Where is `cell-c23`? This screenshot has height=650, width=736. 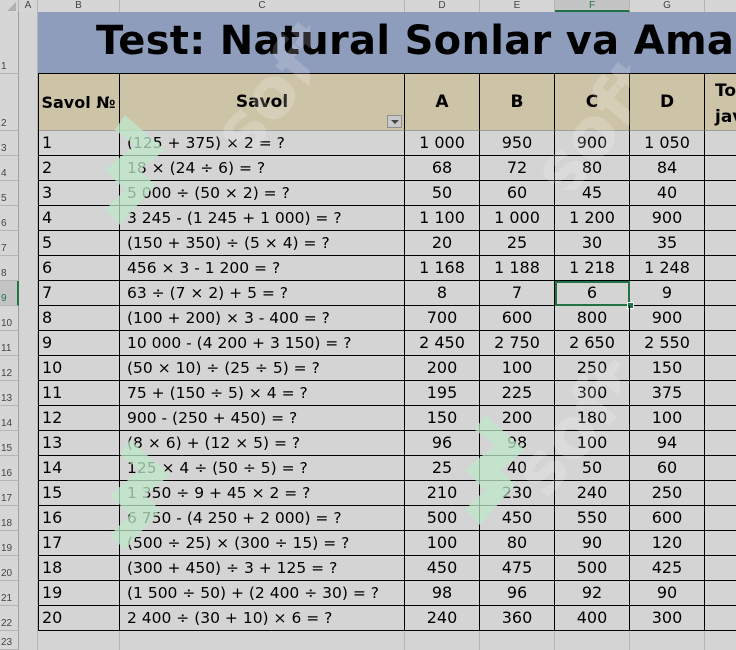
cell-c23 is located at coordinates (262, 640).